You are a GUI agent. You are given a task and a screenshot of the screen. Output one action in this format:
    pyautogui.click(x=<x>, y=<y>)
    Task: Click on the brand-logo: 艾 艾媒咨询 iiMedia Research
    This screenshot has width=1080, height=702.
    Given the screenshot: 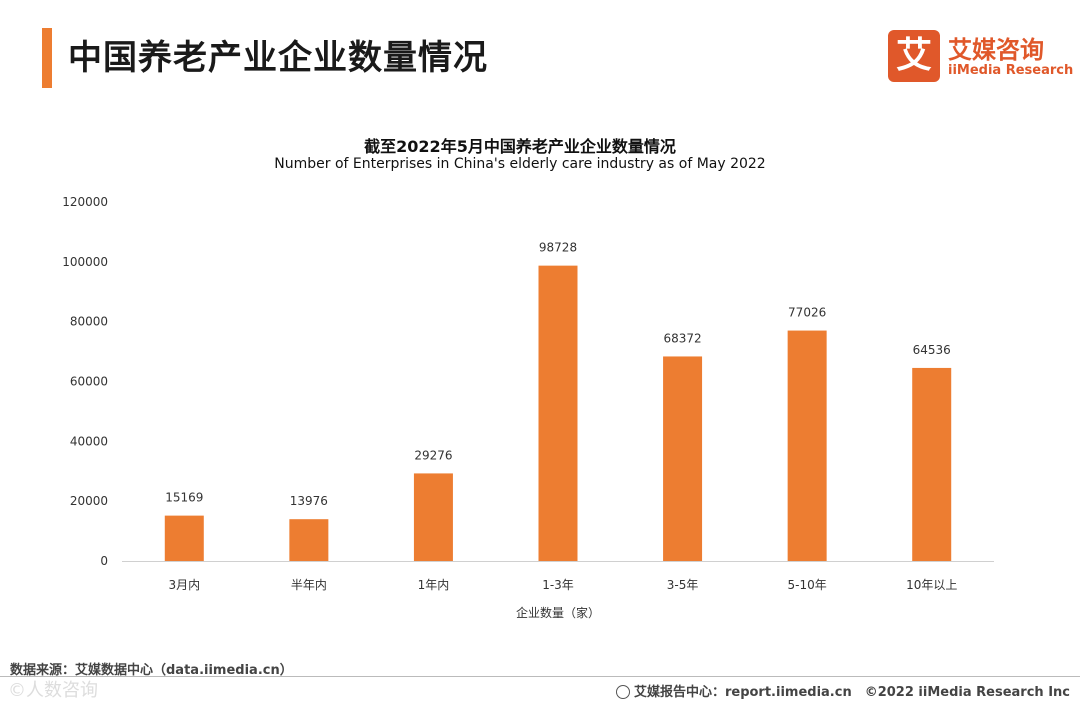 What is the action you would take?
    pyautogui.click(x=980, y=56)
    